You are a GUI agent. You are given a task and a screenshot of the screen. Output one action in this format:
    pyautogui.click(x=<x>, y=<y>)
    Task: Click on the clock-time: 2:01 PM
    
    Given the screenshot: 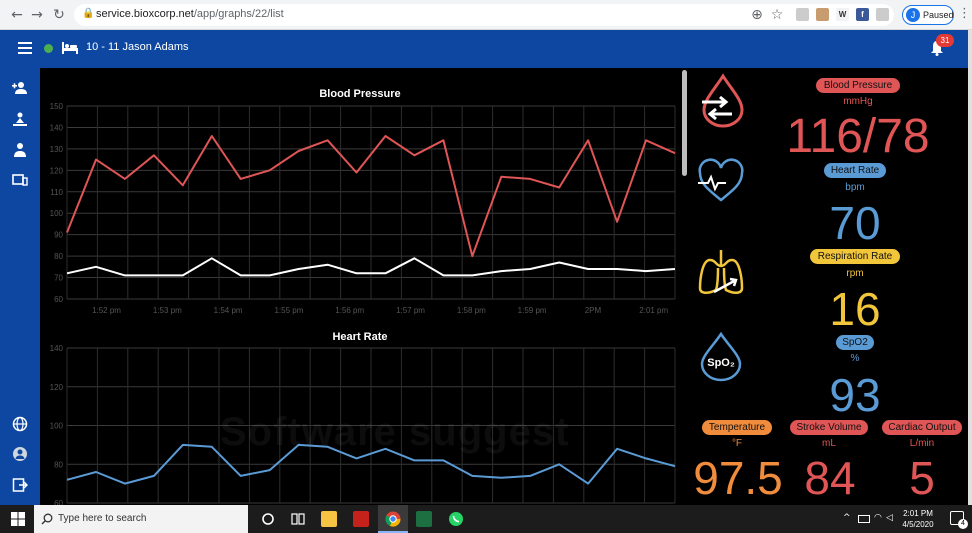 What is the action you would take?
    pyautogui.click(x=918, y=513)
    